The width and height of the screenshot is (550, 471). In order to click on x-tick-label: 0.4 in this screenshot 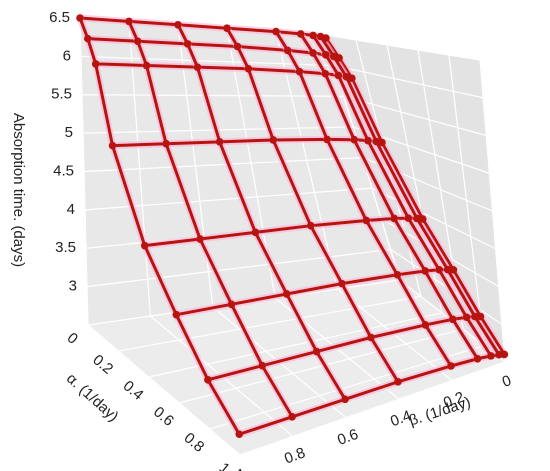, I will do `click(133, 390)`.